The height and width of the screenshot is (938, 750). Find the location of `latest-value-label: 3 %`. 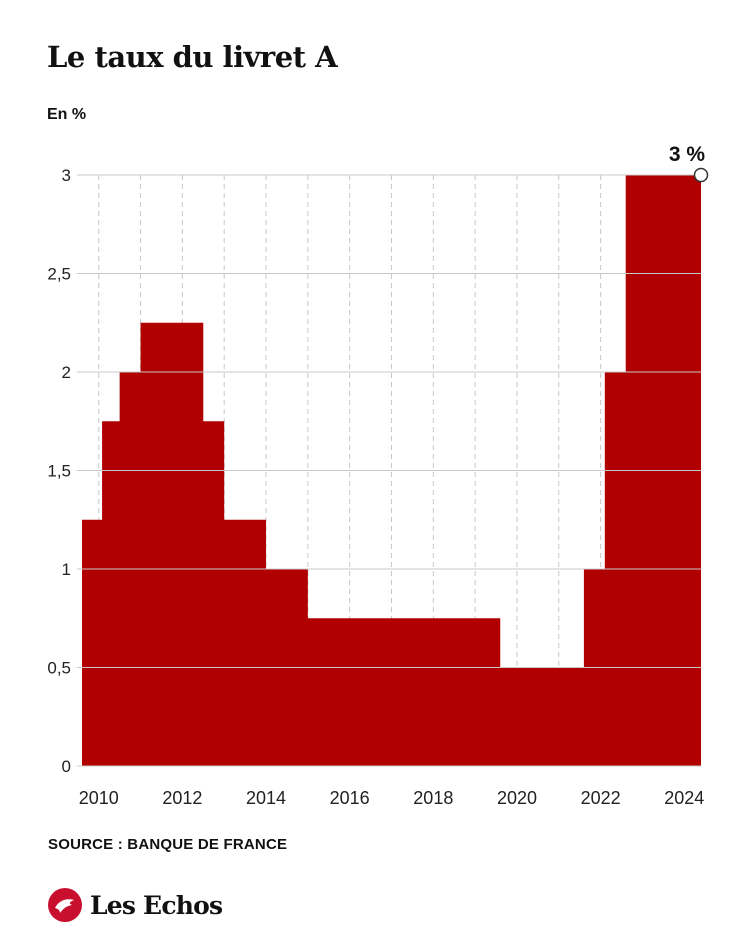

latest-value-label: 3 % is located at coordinates (687, 154).